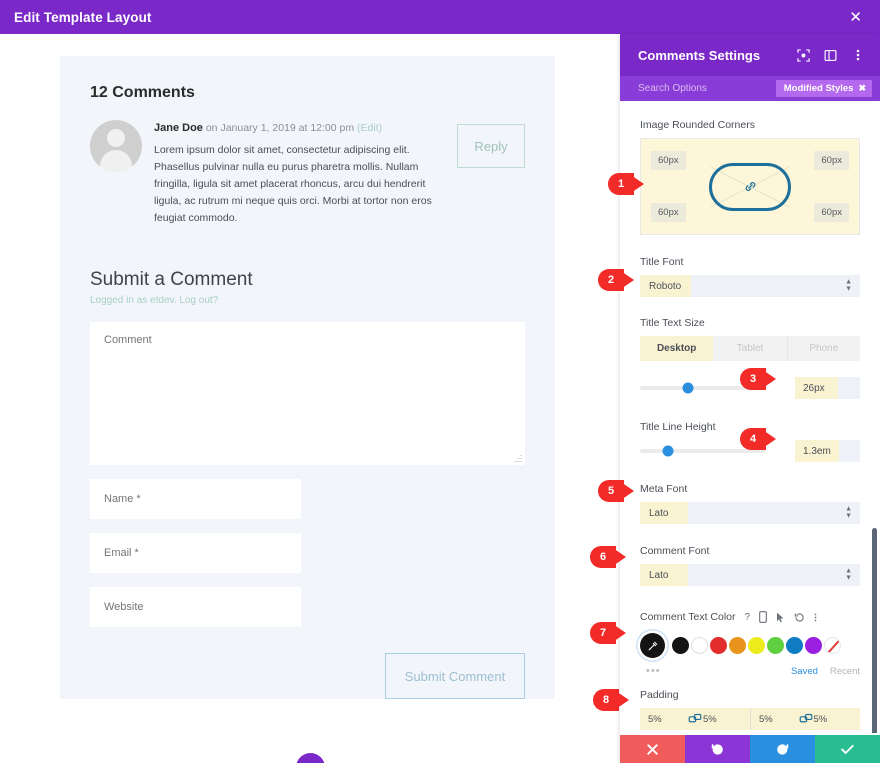 This screenshot has height=763, width=880. I want to click on cancel-button, so click(652, 749).